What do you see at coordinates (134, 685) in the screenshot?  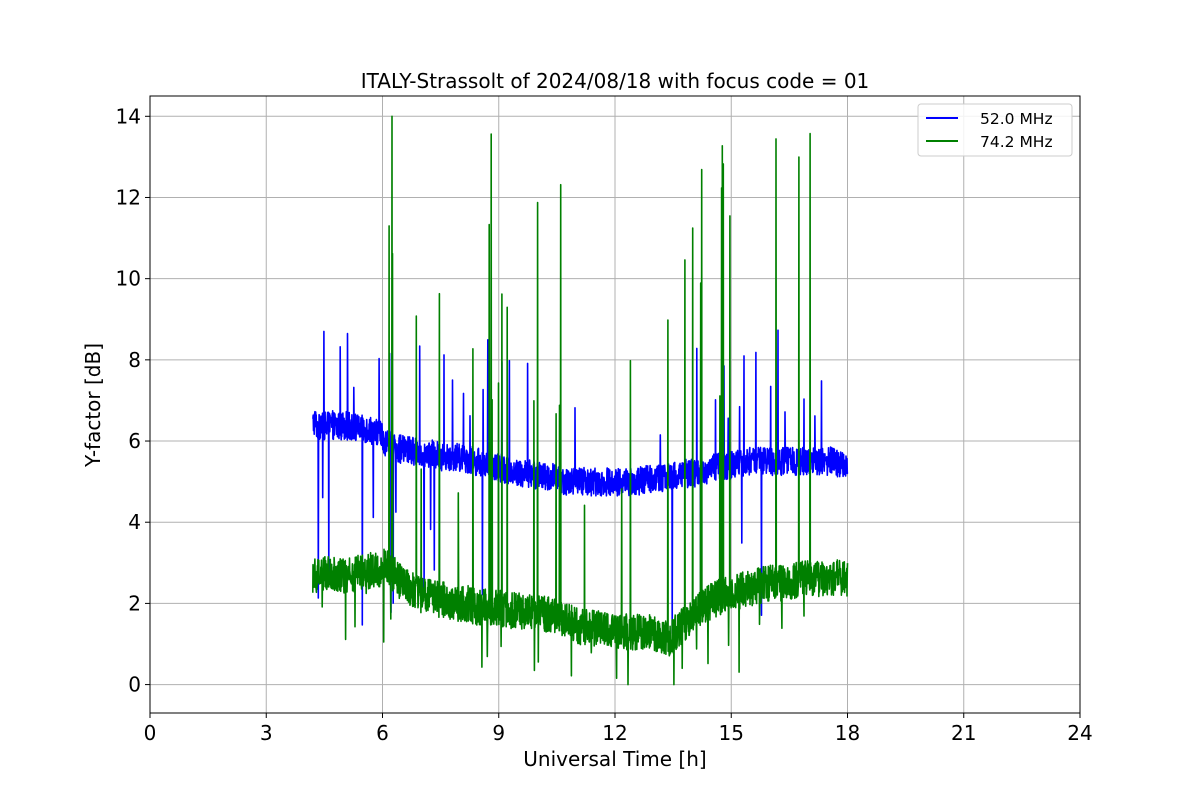 I see `y-tick-label: 0` at bounding box center [134, 685].